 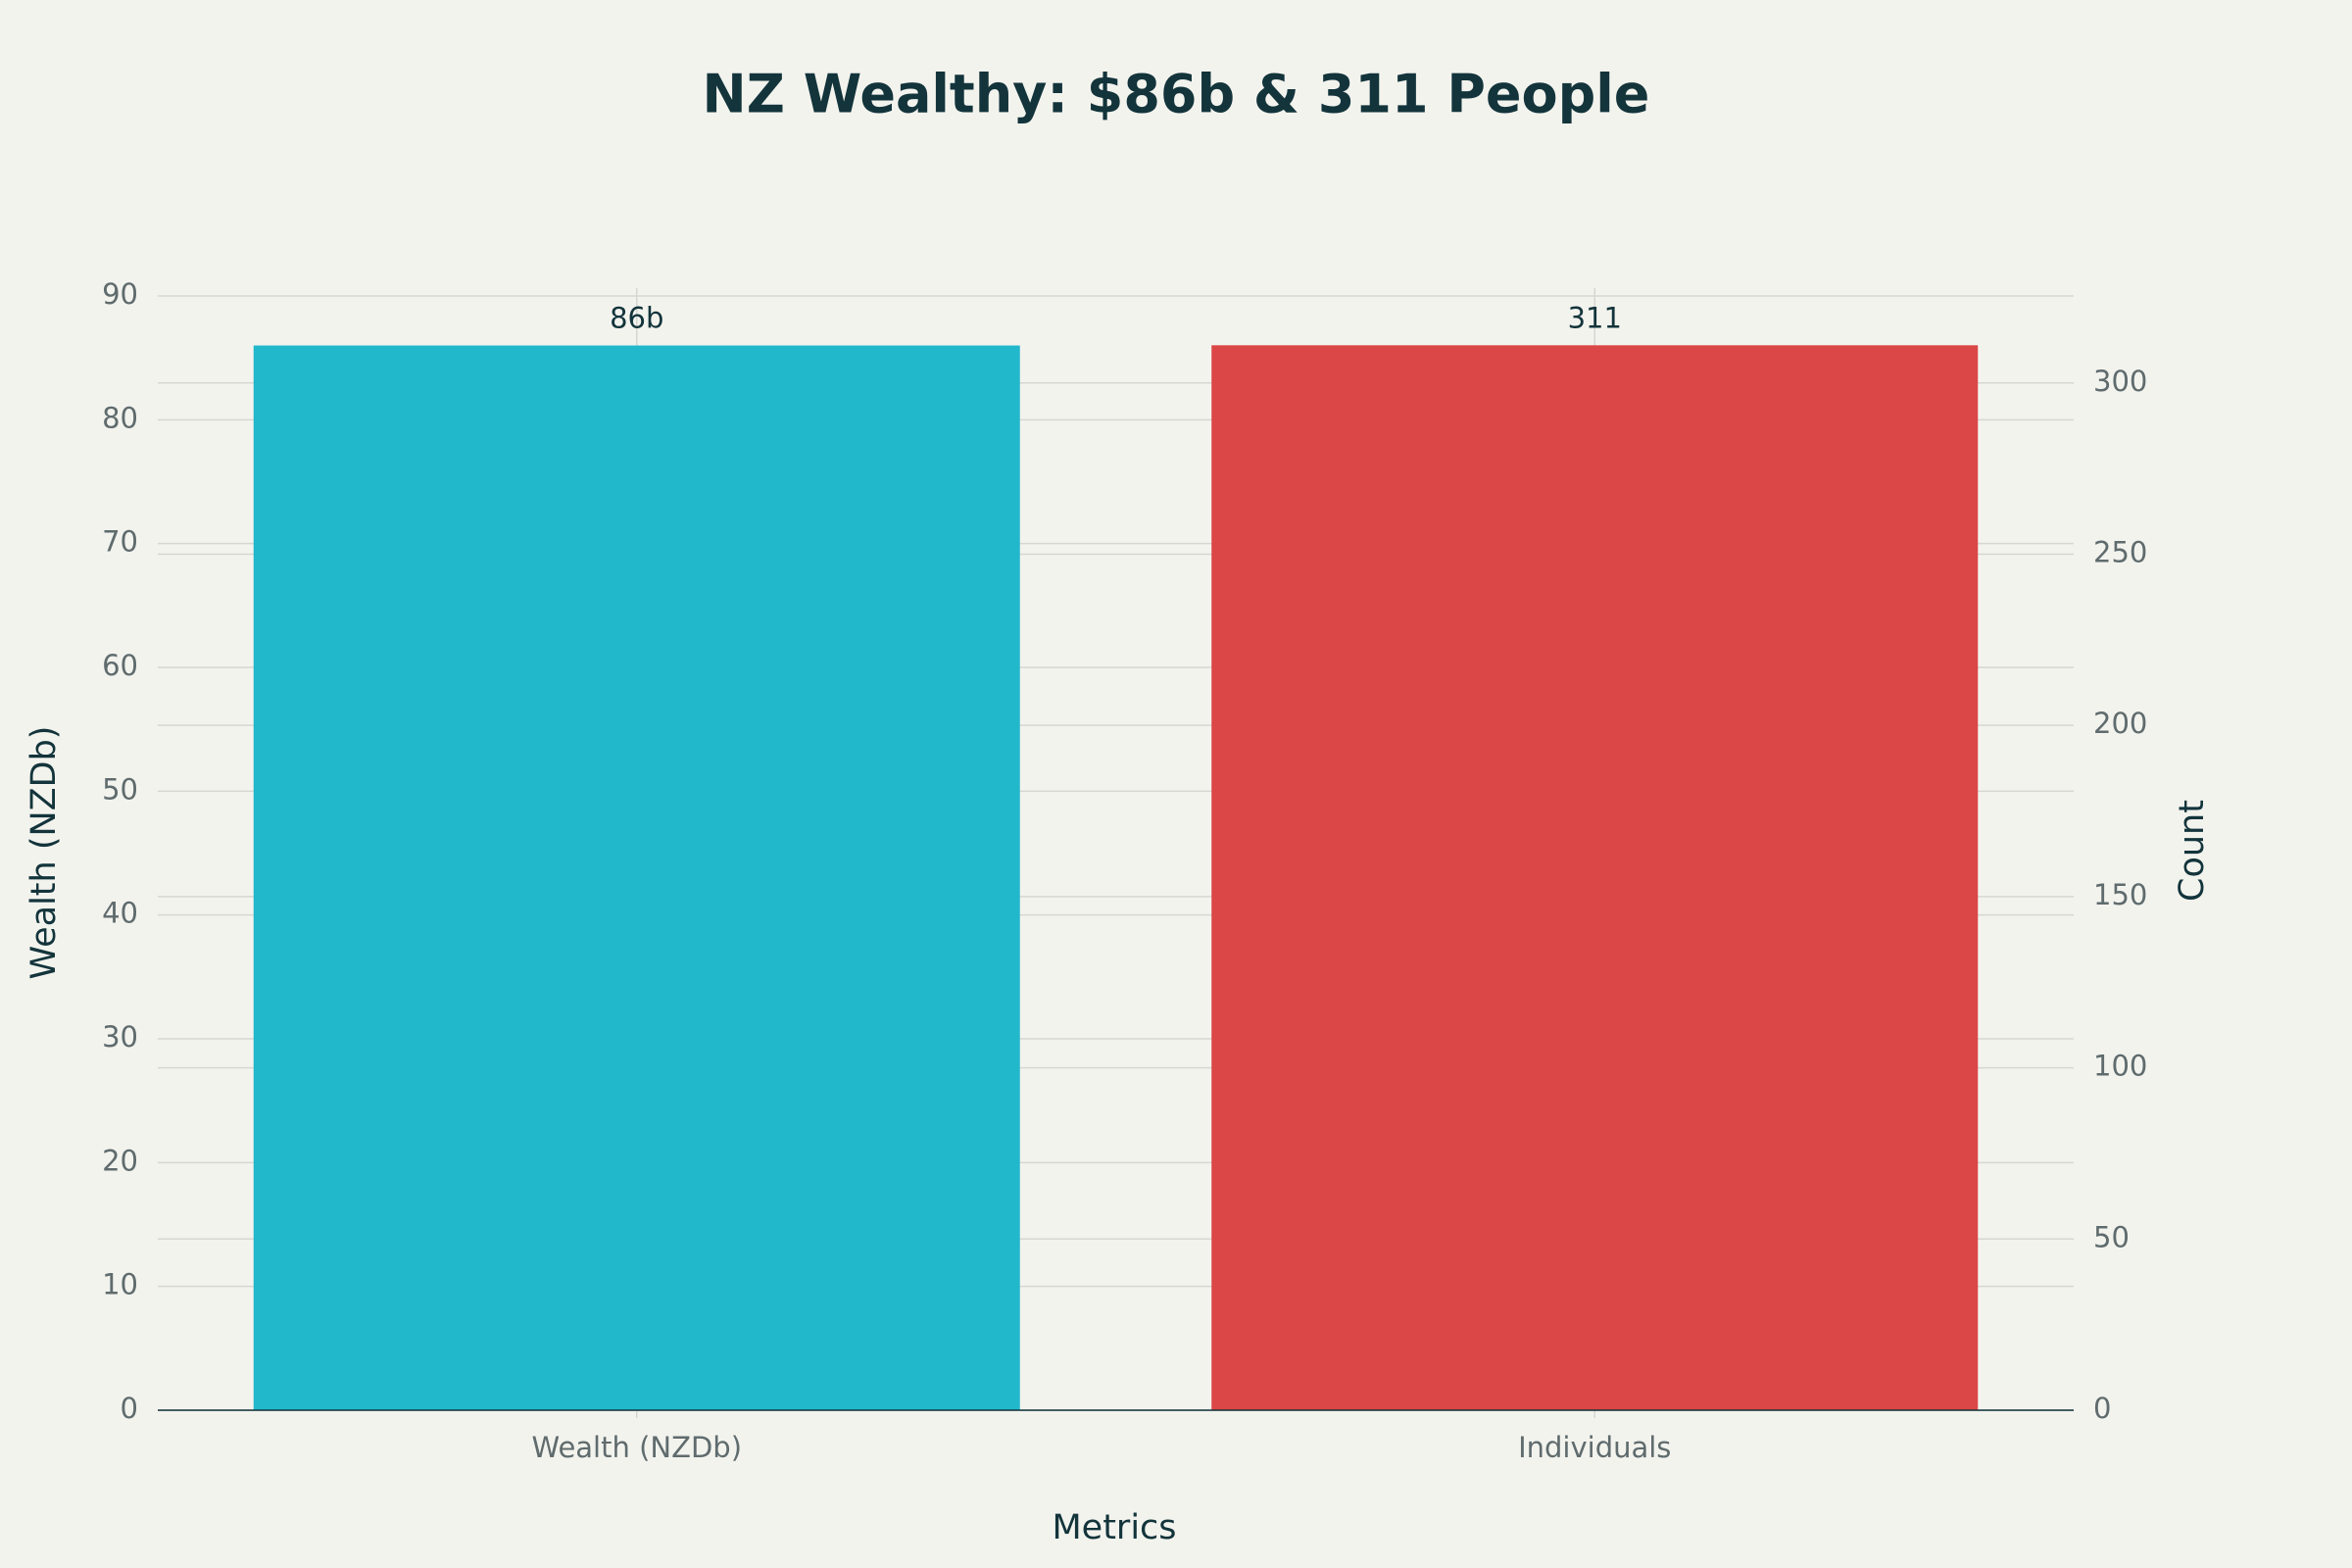 I want to click on y-tick-label: 50, so click(x=120, y=789).